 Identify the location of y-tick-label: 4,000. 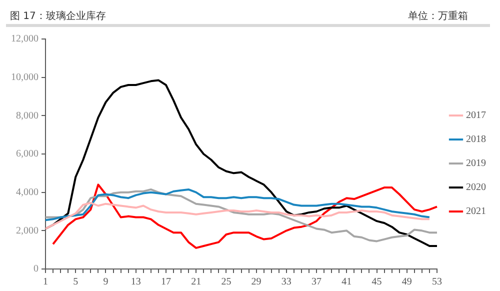
(27, 192).